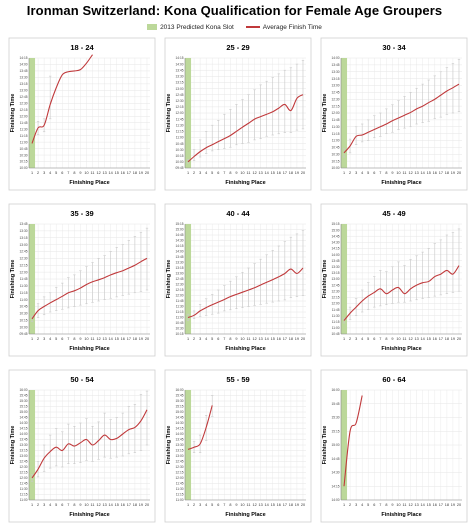  I want to click on chart-title: 30 - 34, so click(394, 47).